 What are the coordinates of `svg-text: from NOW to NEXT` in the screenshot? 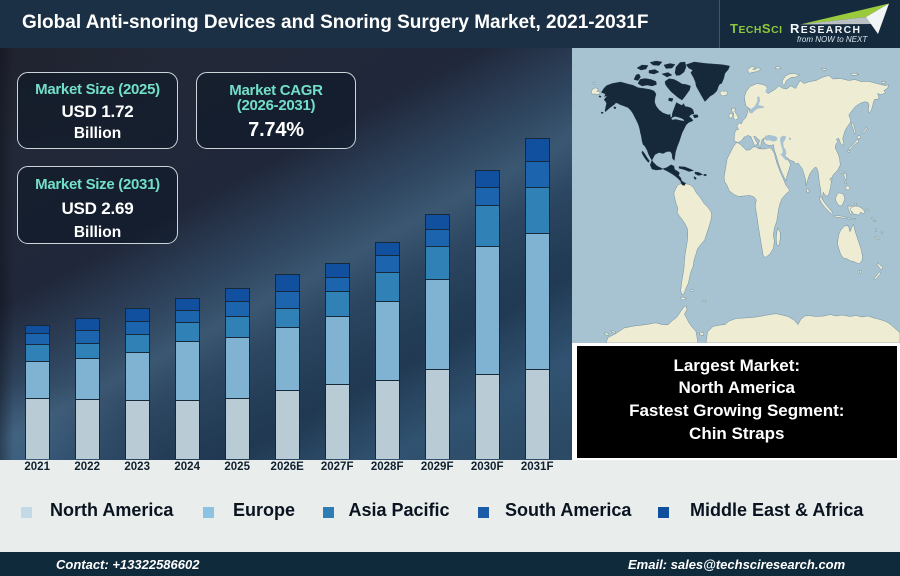 It's located at (832, 39).